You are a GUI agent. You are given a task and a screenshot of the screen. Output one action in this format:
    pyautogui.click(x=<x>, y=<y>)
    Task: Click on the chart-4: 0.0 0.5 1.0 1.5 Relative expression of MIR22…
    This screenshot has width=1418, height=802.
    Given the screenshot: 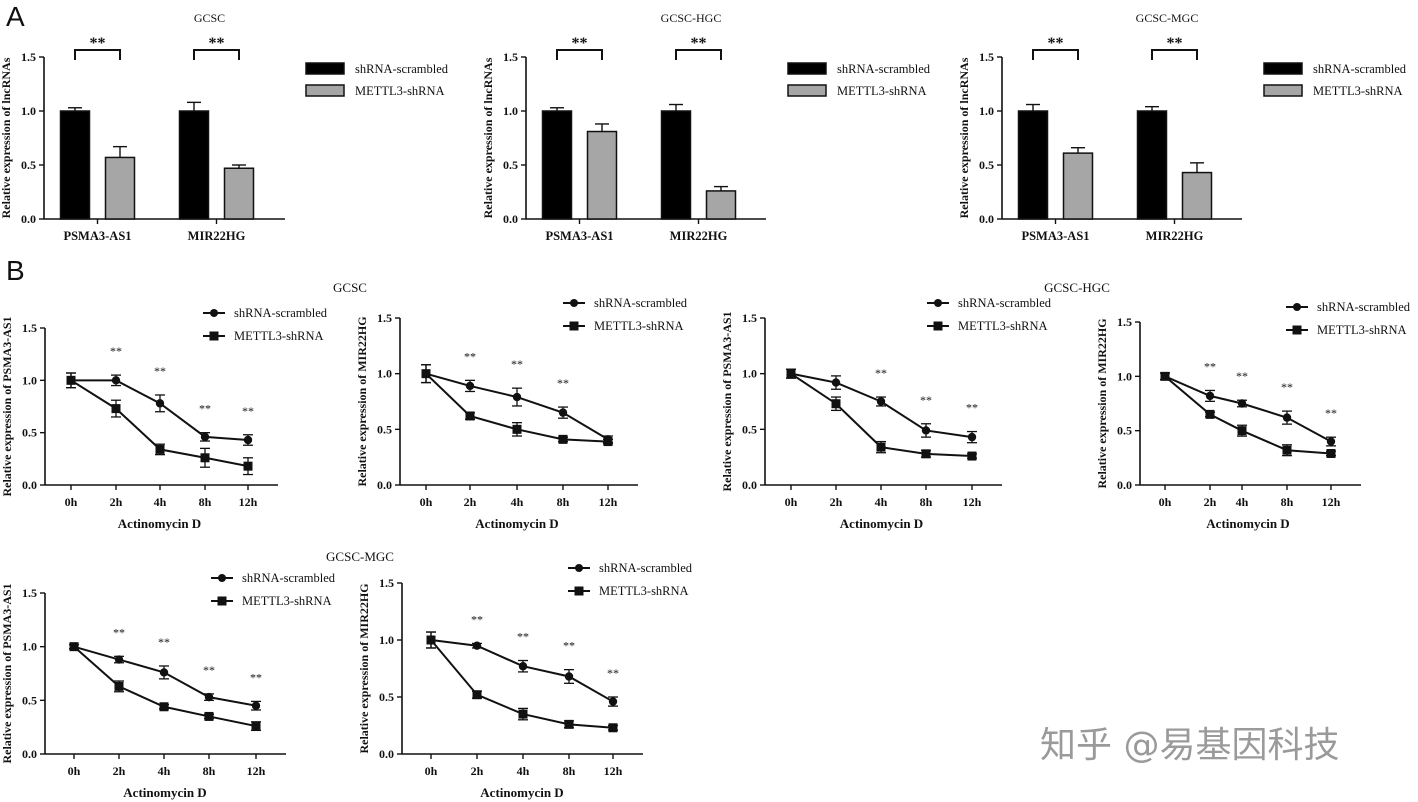 What is the action you would take?
    pyautogui.click(x=521, y=413)
    